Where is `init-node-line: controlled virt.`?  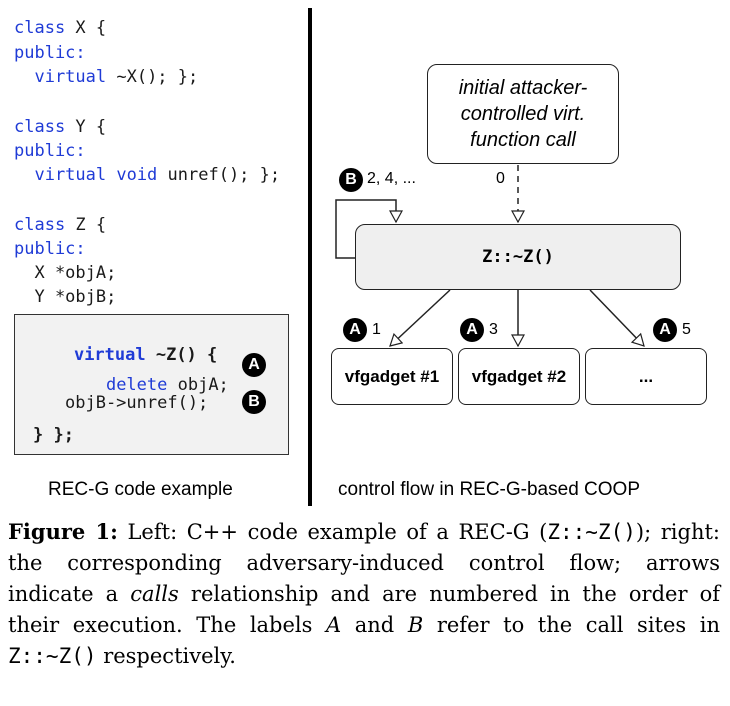
init-node-line: controlled virt. is located at coordinates (523, 114).